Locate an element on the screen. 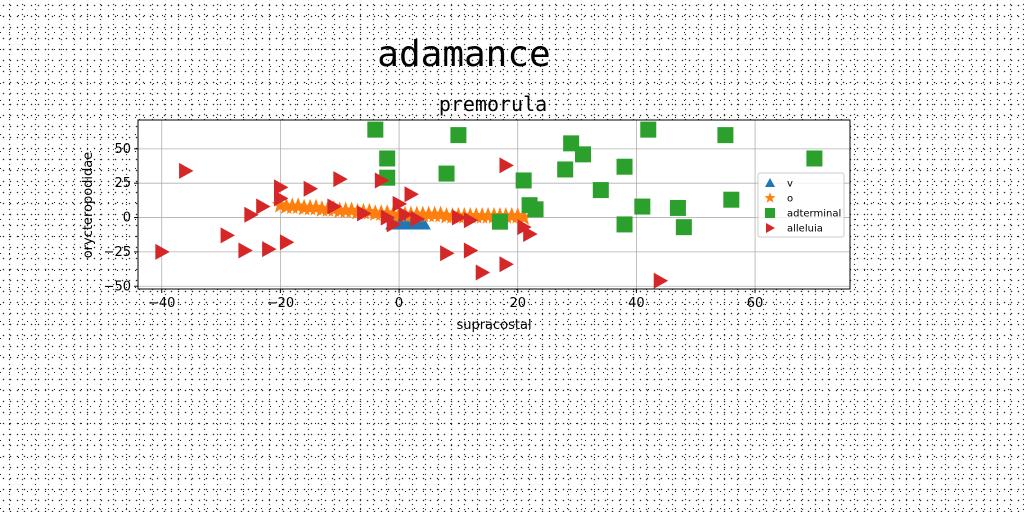 The height and width of the screenshot is (512, 1024). y-tick-label: 0 is located at coordinates (127, 218).